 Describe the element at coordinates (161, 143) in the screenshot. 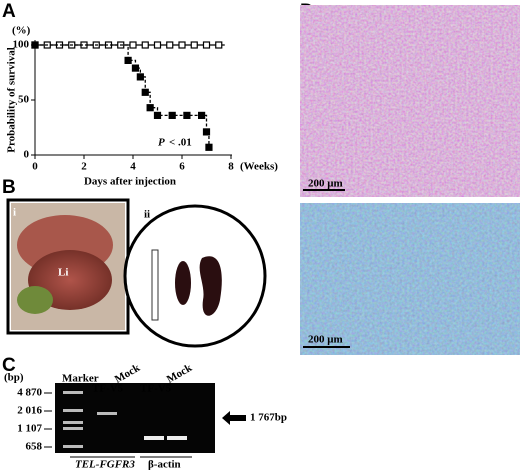

I see `annotation: P` at that location.